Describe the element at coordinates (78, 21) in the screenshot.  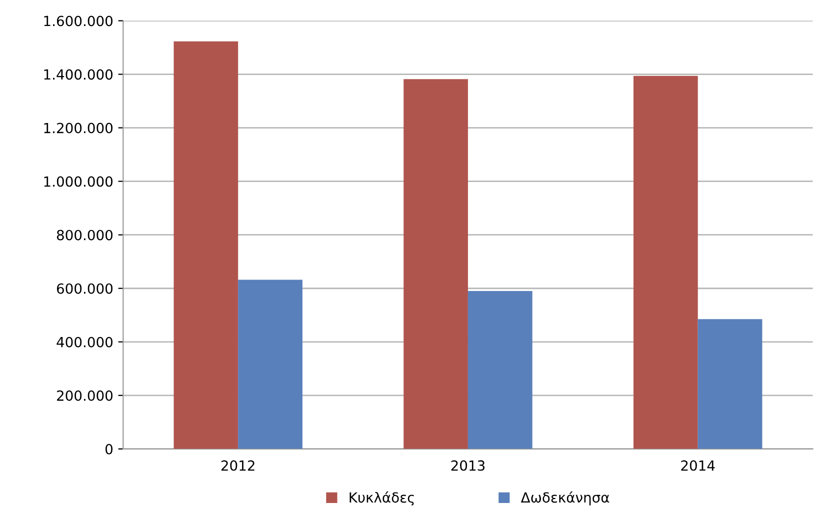
I see `y-tick-label: 1.600.000` at that location.